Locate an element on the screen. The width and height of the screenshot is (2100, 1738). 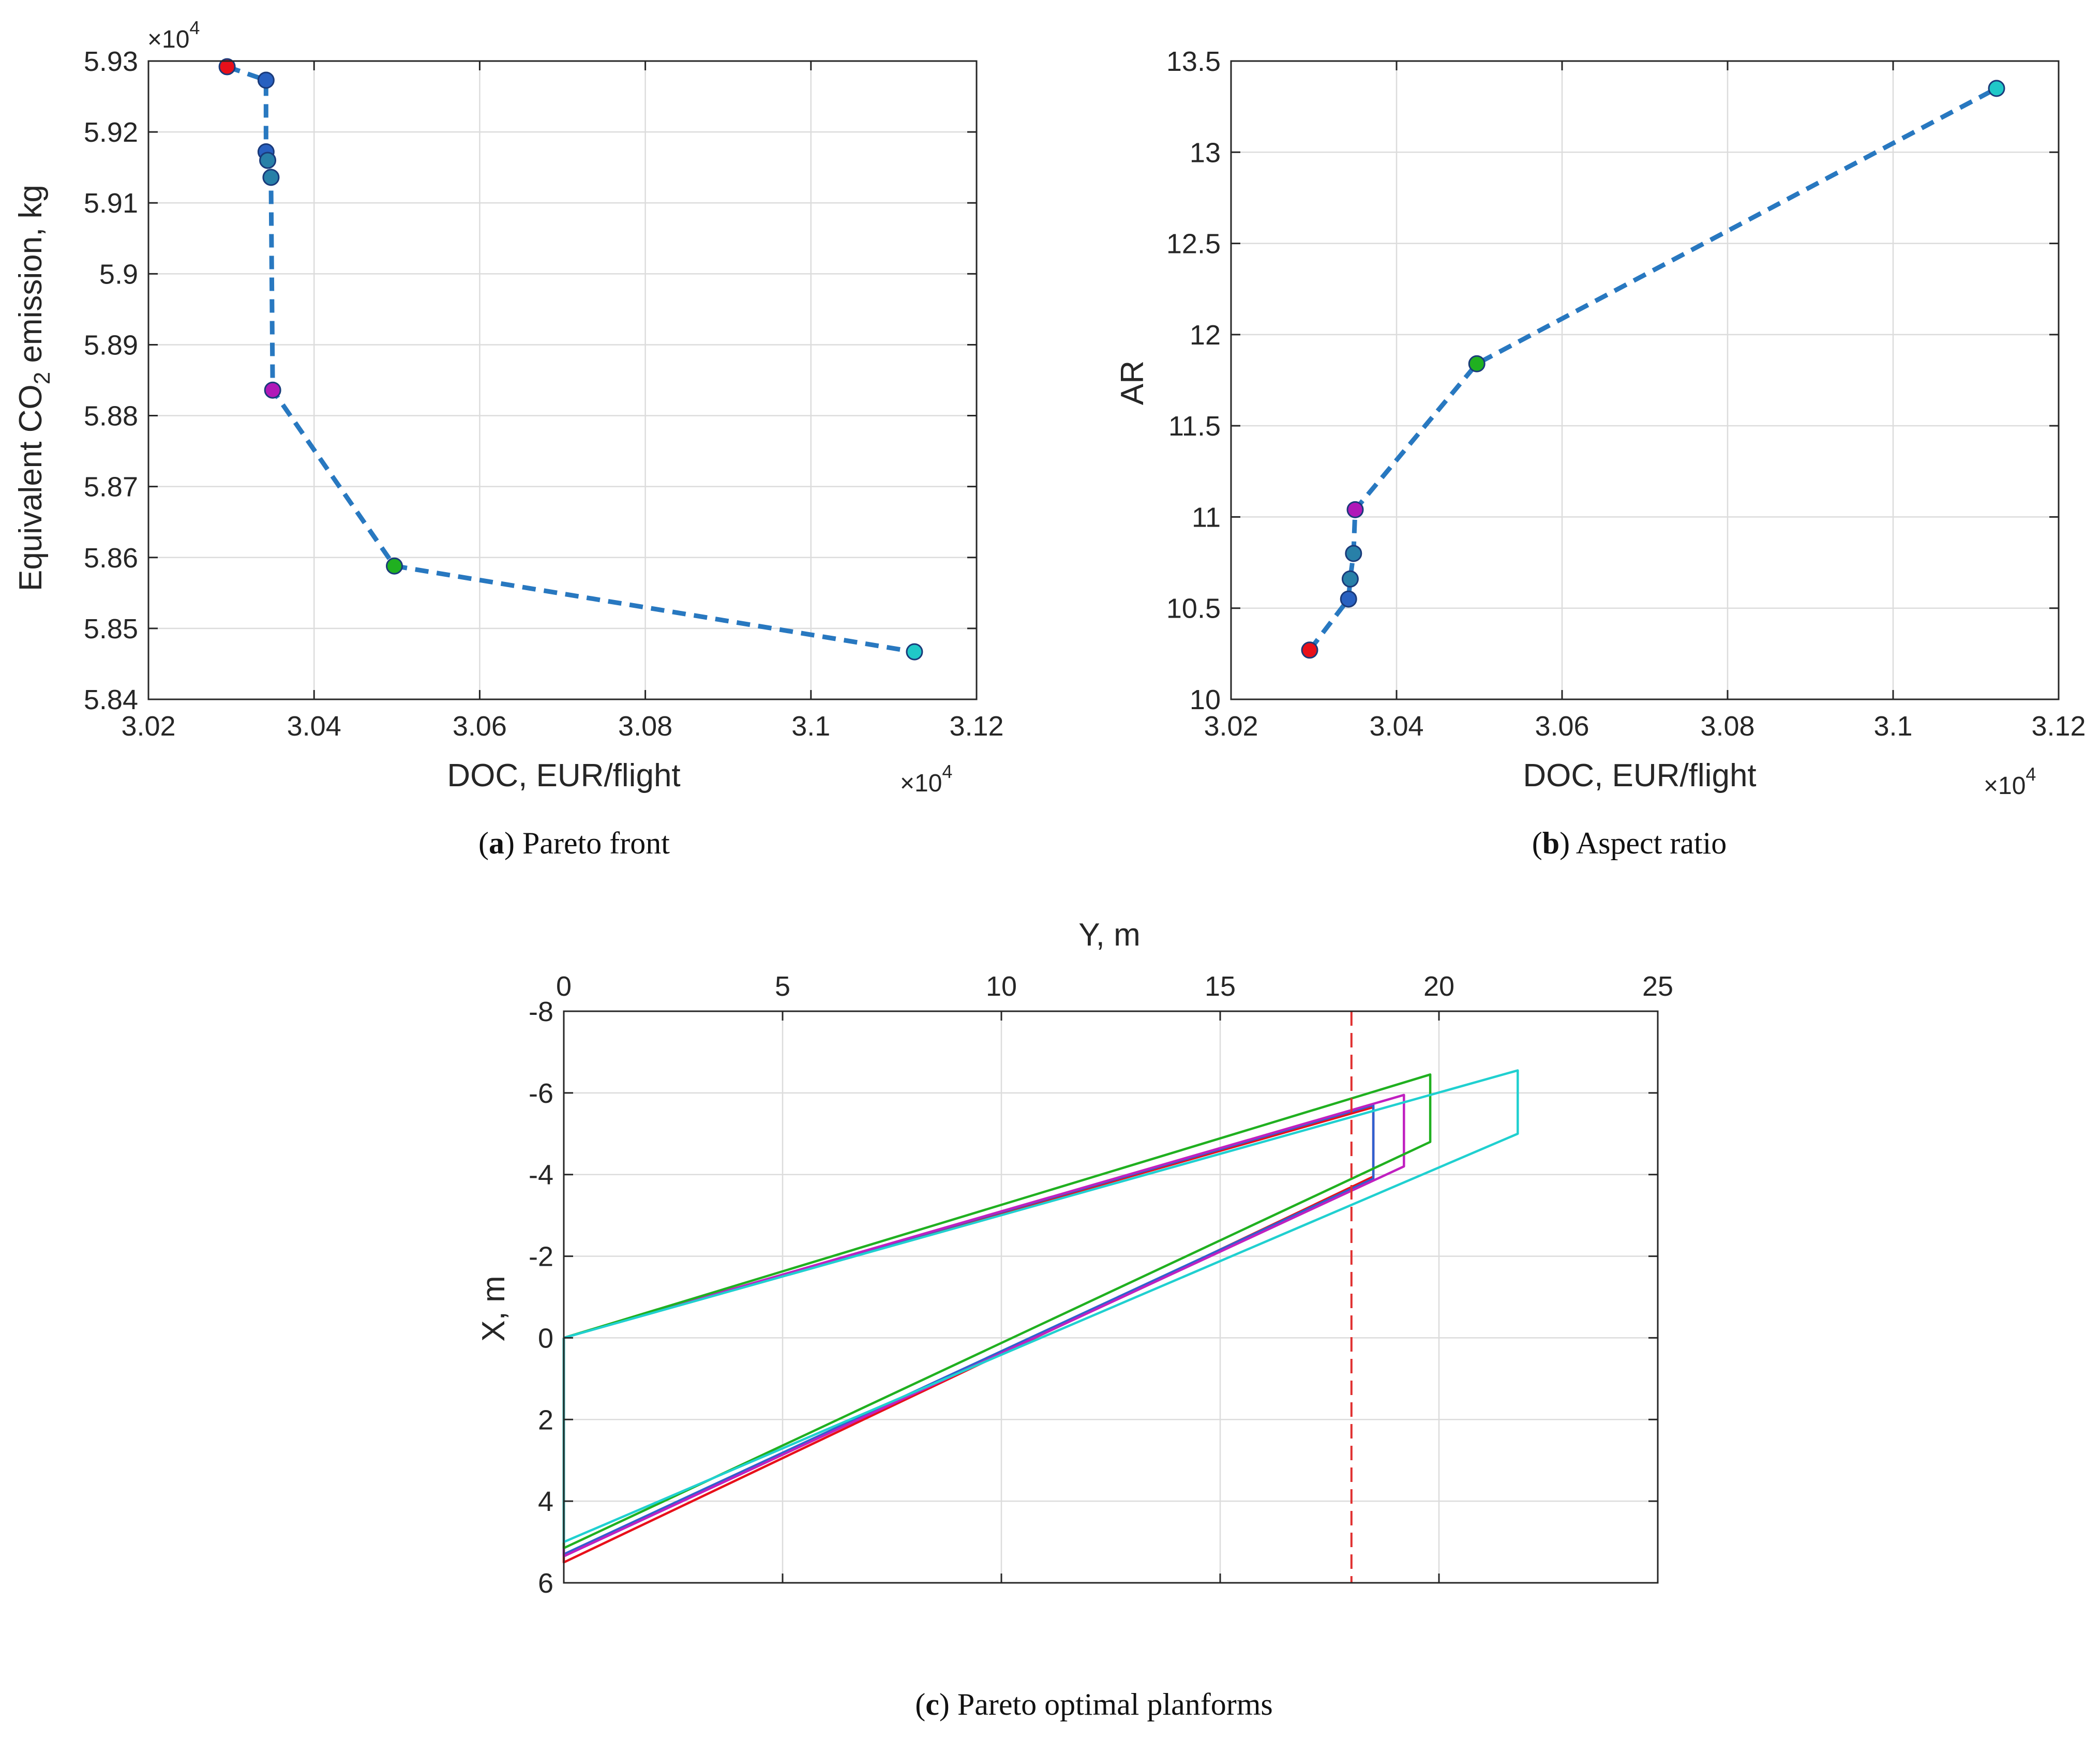
y-tick-label: 4 is located at coordinates (546, 1501).